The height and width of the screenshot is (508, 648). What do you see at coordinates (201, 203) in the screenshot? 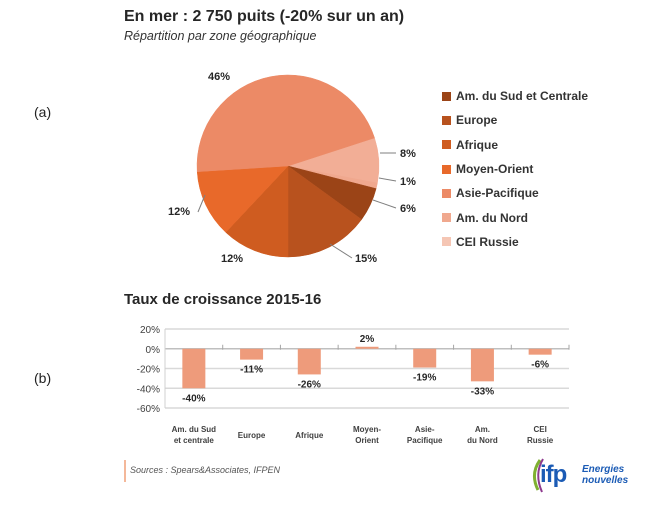
I see `pie-leader-line-moyen-orient` at bounding box center [201, 203].